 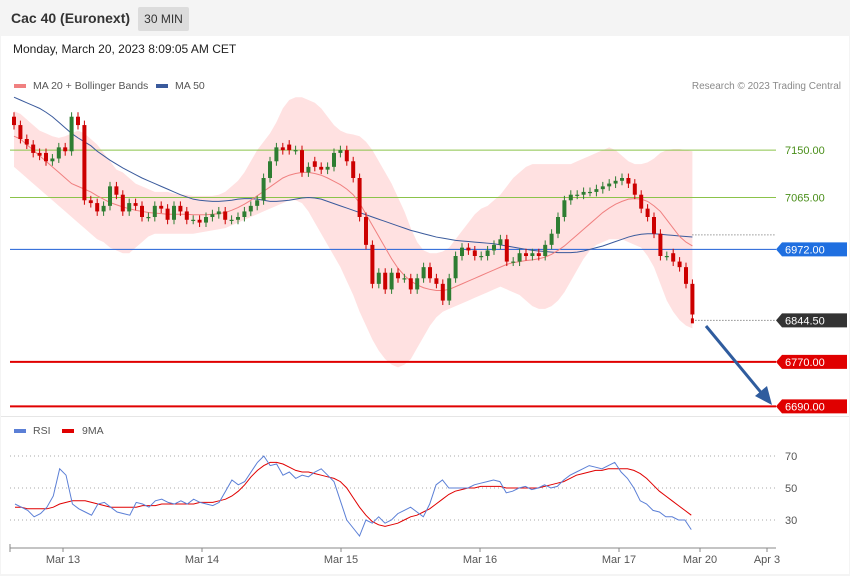 I want to click on rsi-line, so click(x=353, y=496).